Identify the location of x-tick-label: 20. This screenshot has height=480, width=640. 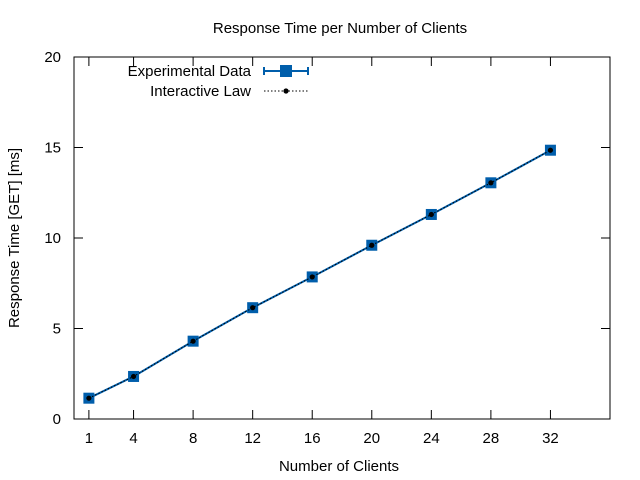
(371, 438).